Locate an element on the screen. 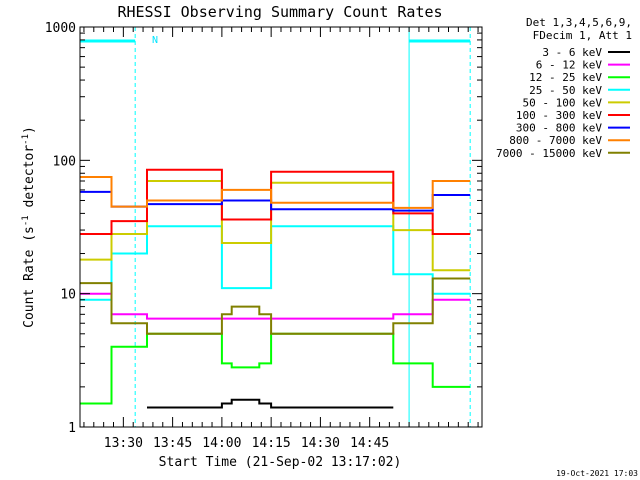 This screenshot has height=480, width=640. x-tick-label-5: 14:45 is located at coordinates (369, 443).